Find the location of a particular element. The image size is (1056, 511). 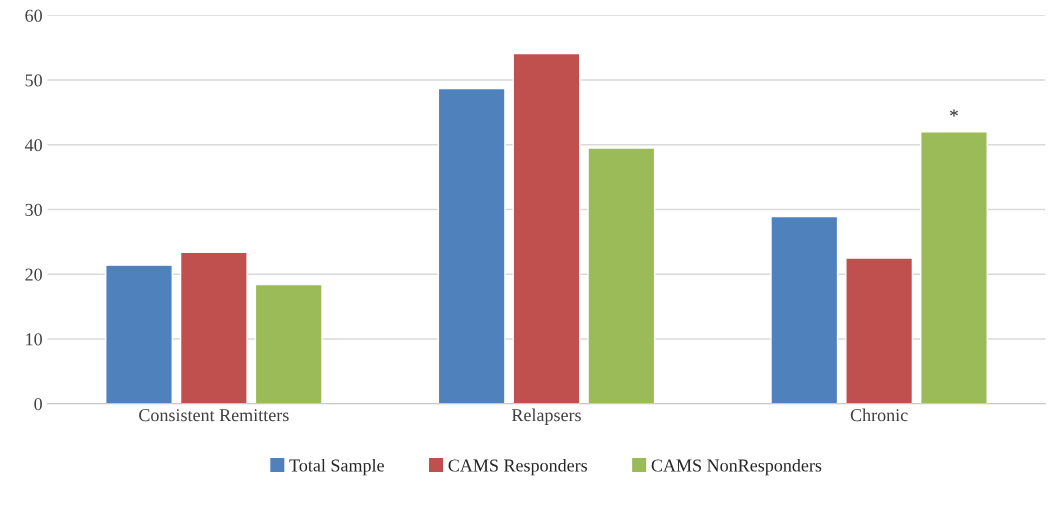

y-tick-label: 60 is located at coordinates (33, 15).